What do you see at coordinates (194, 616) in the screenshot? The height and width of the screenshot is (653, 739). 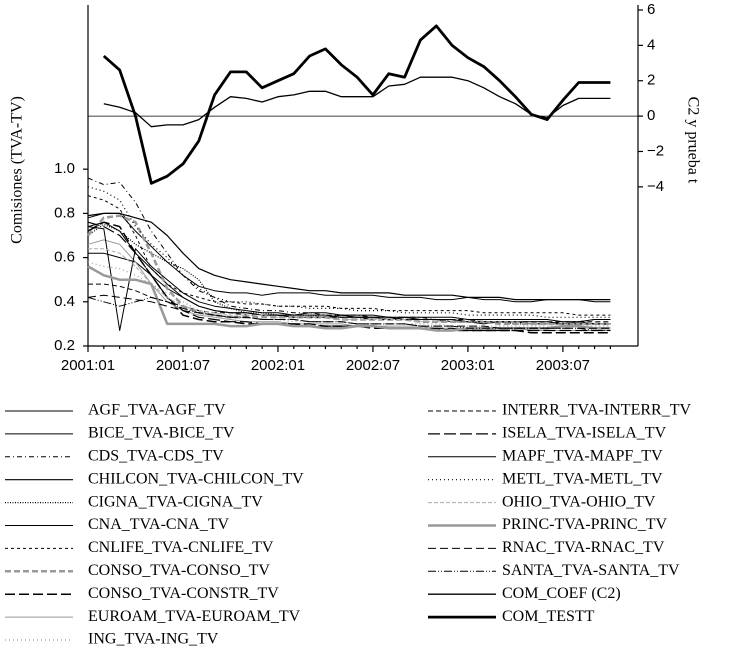 I see `legend-label: EUROAM_TVA-EUROAM_TV` at bounding box center [194, 616].